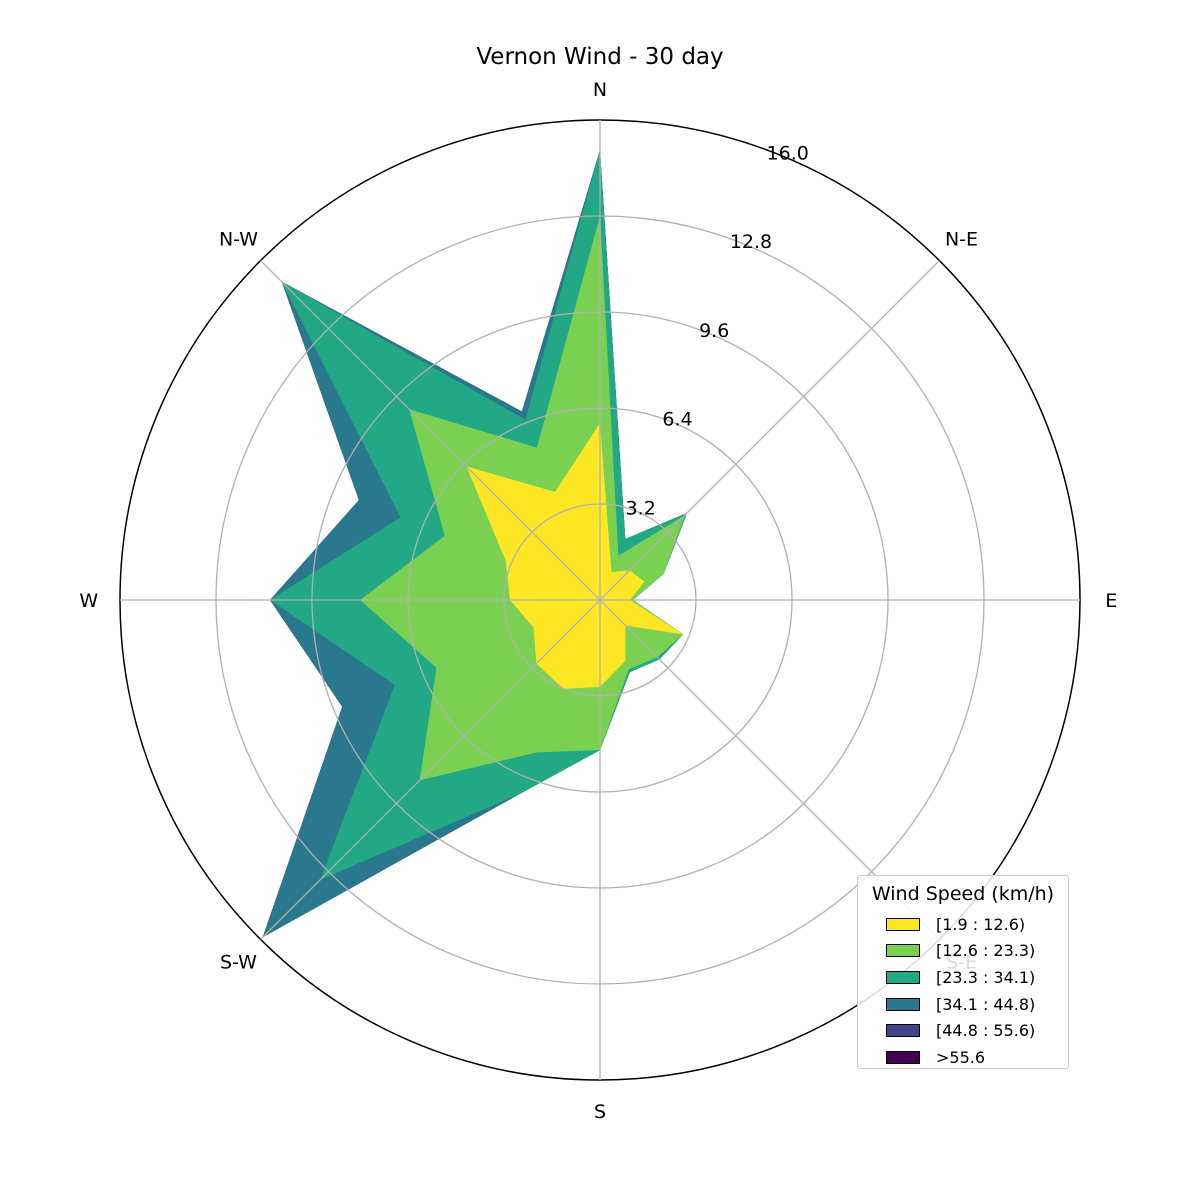  I want to click on chart-title: Vernon Wind - 30 day, so click(600, 57).